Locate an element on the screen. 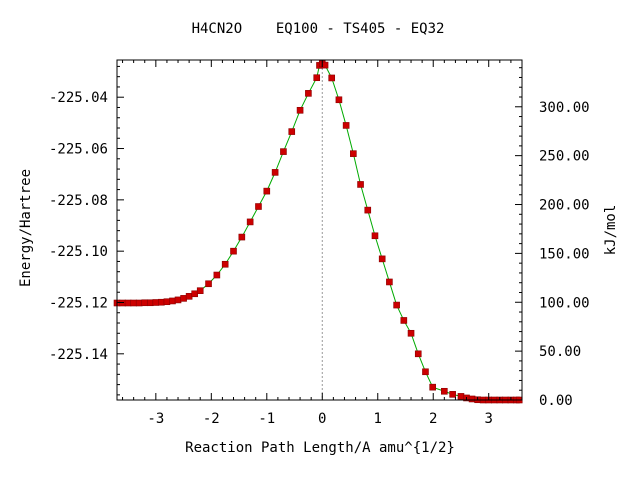 The height and width of the screenshot is (485, 640). x-tick-label: -3 is located at coordinates (155, 419).